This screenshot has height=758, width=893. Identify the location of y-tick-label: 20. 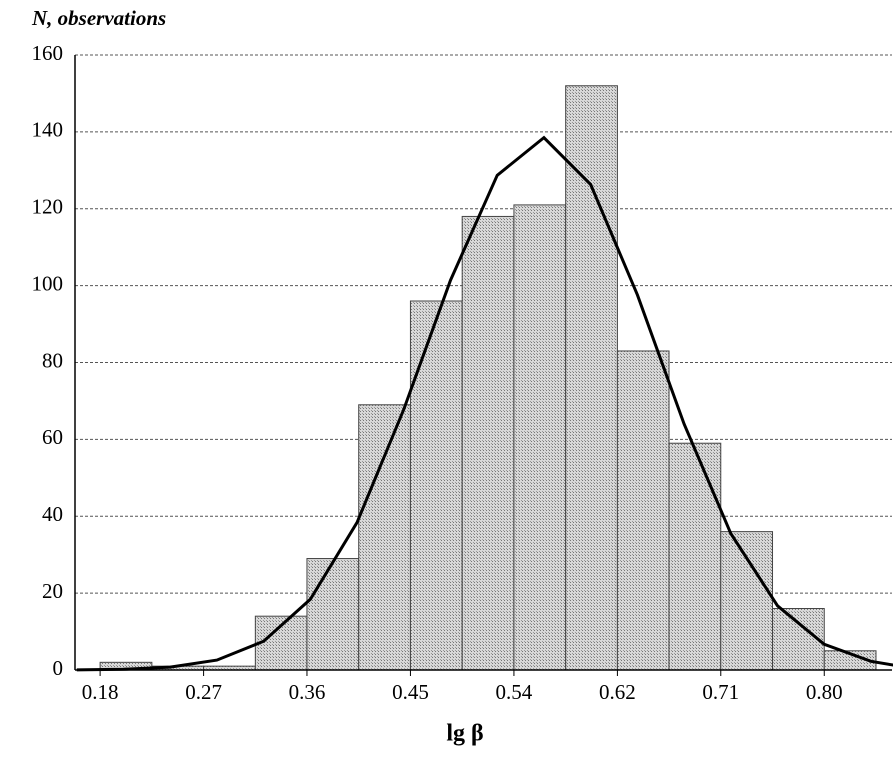
(52, 591).